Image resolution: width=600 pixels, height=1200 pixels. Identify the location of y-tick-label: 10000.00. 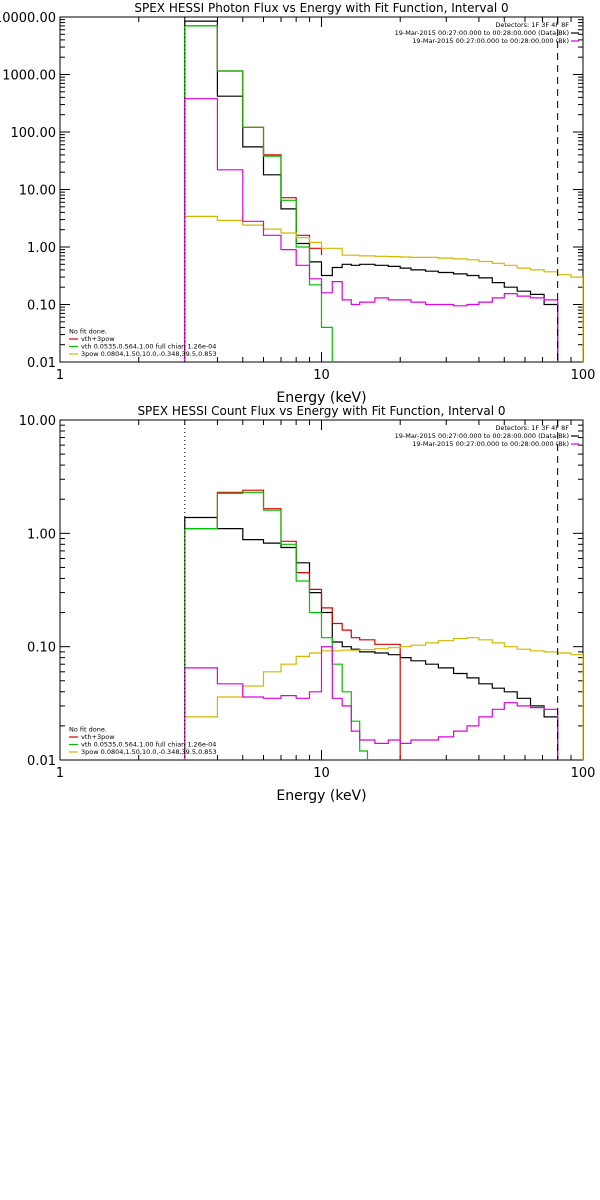
(28, 18).